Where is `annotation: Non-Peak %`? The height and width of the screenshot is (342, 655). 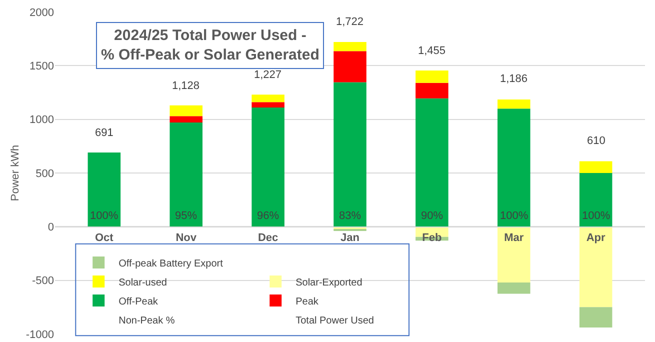 annotation: Non-Peak % is located at coordinates (146, 320).